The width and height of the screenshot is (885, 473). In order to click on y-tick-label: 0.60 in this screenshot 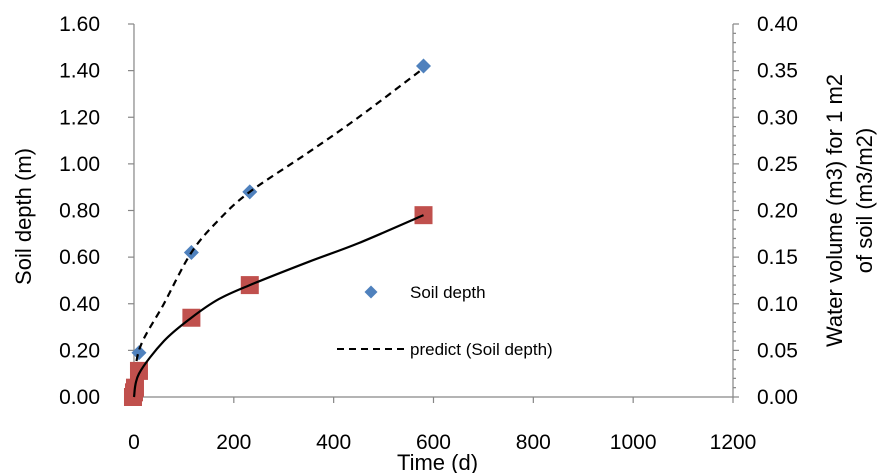, I will do `click(79, 257)`.